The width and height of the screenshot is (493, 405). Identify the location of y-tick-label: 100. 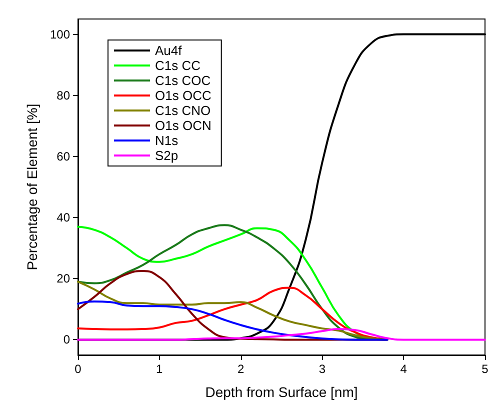
(60, 34).